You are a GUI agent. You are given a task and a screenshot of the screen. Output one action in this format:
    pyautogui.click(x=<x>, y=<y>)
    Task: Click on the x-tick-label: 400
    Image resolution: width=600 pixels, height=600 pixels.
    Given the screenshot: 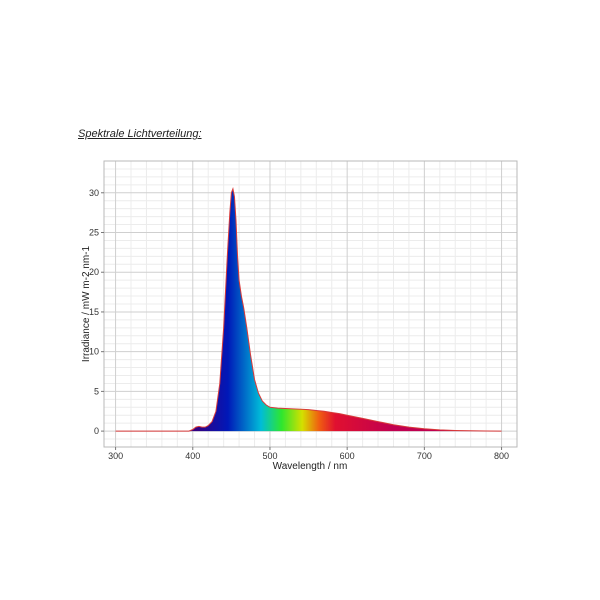 What is the action you would take?
    pyautogui.click(x=192, y=456)
    